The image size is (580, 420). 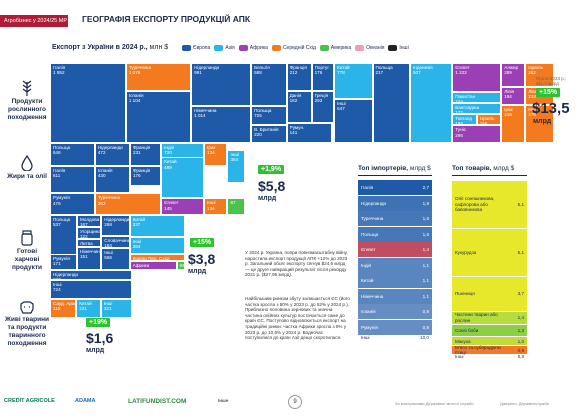 I want to click on plant-total-unit: млрд, so click(x=542, y=121).